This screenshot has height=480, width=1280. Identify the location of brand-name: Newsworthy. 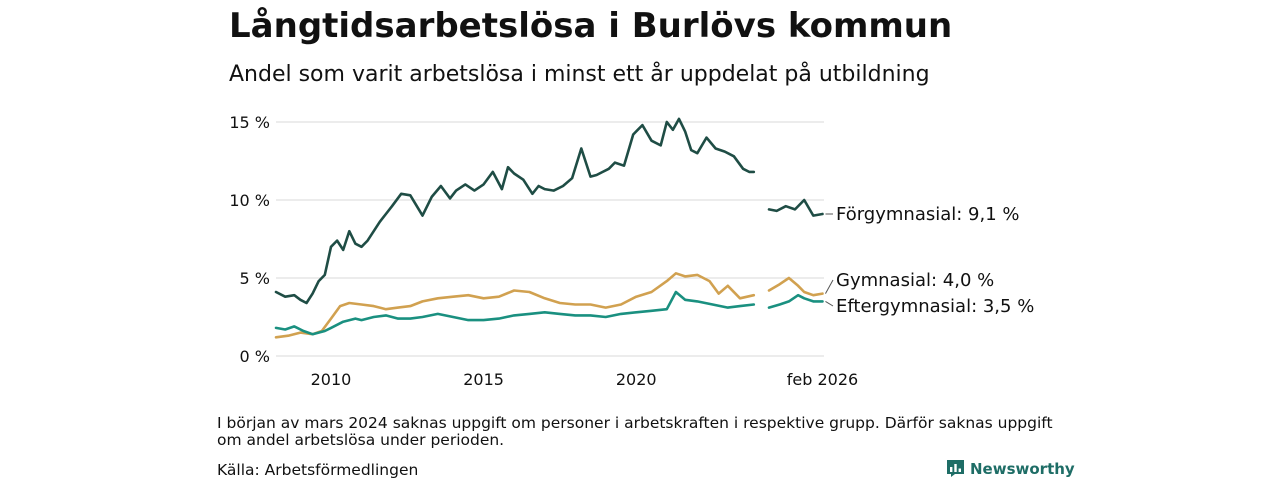
(1022, 468).